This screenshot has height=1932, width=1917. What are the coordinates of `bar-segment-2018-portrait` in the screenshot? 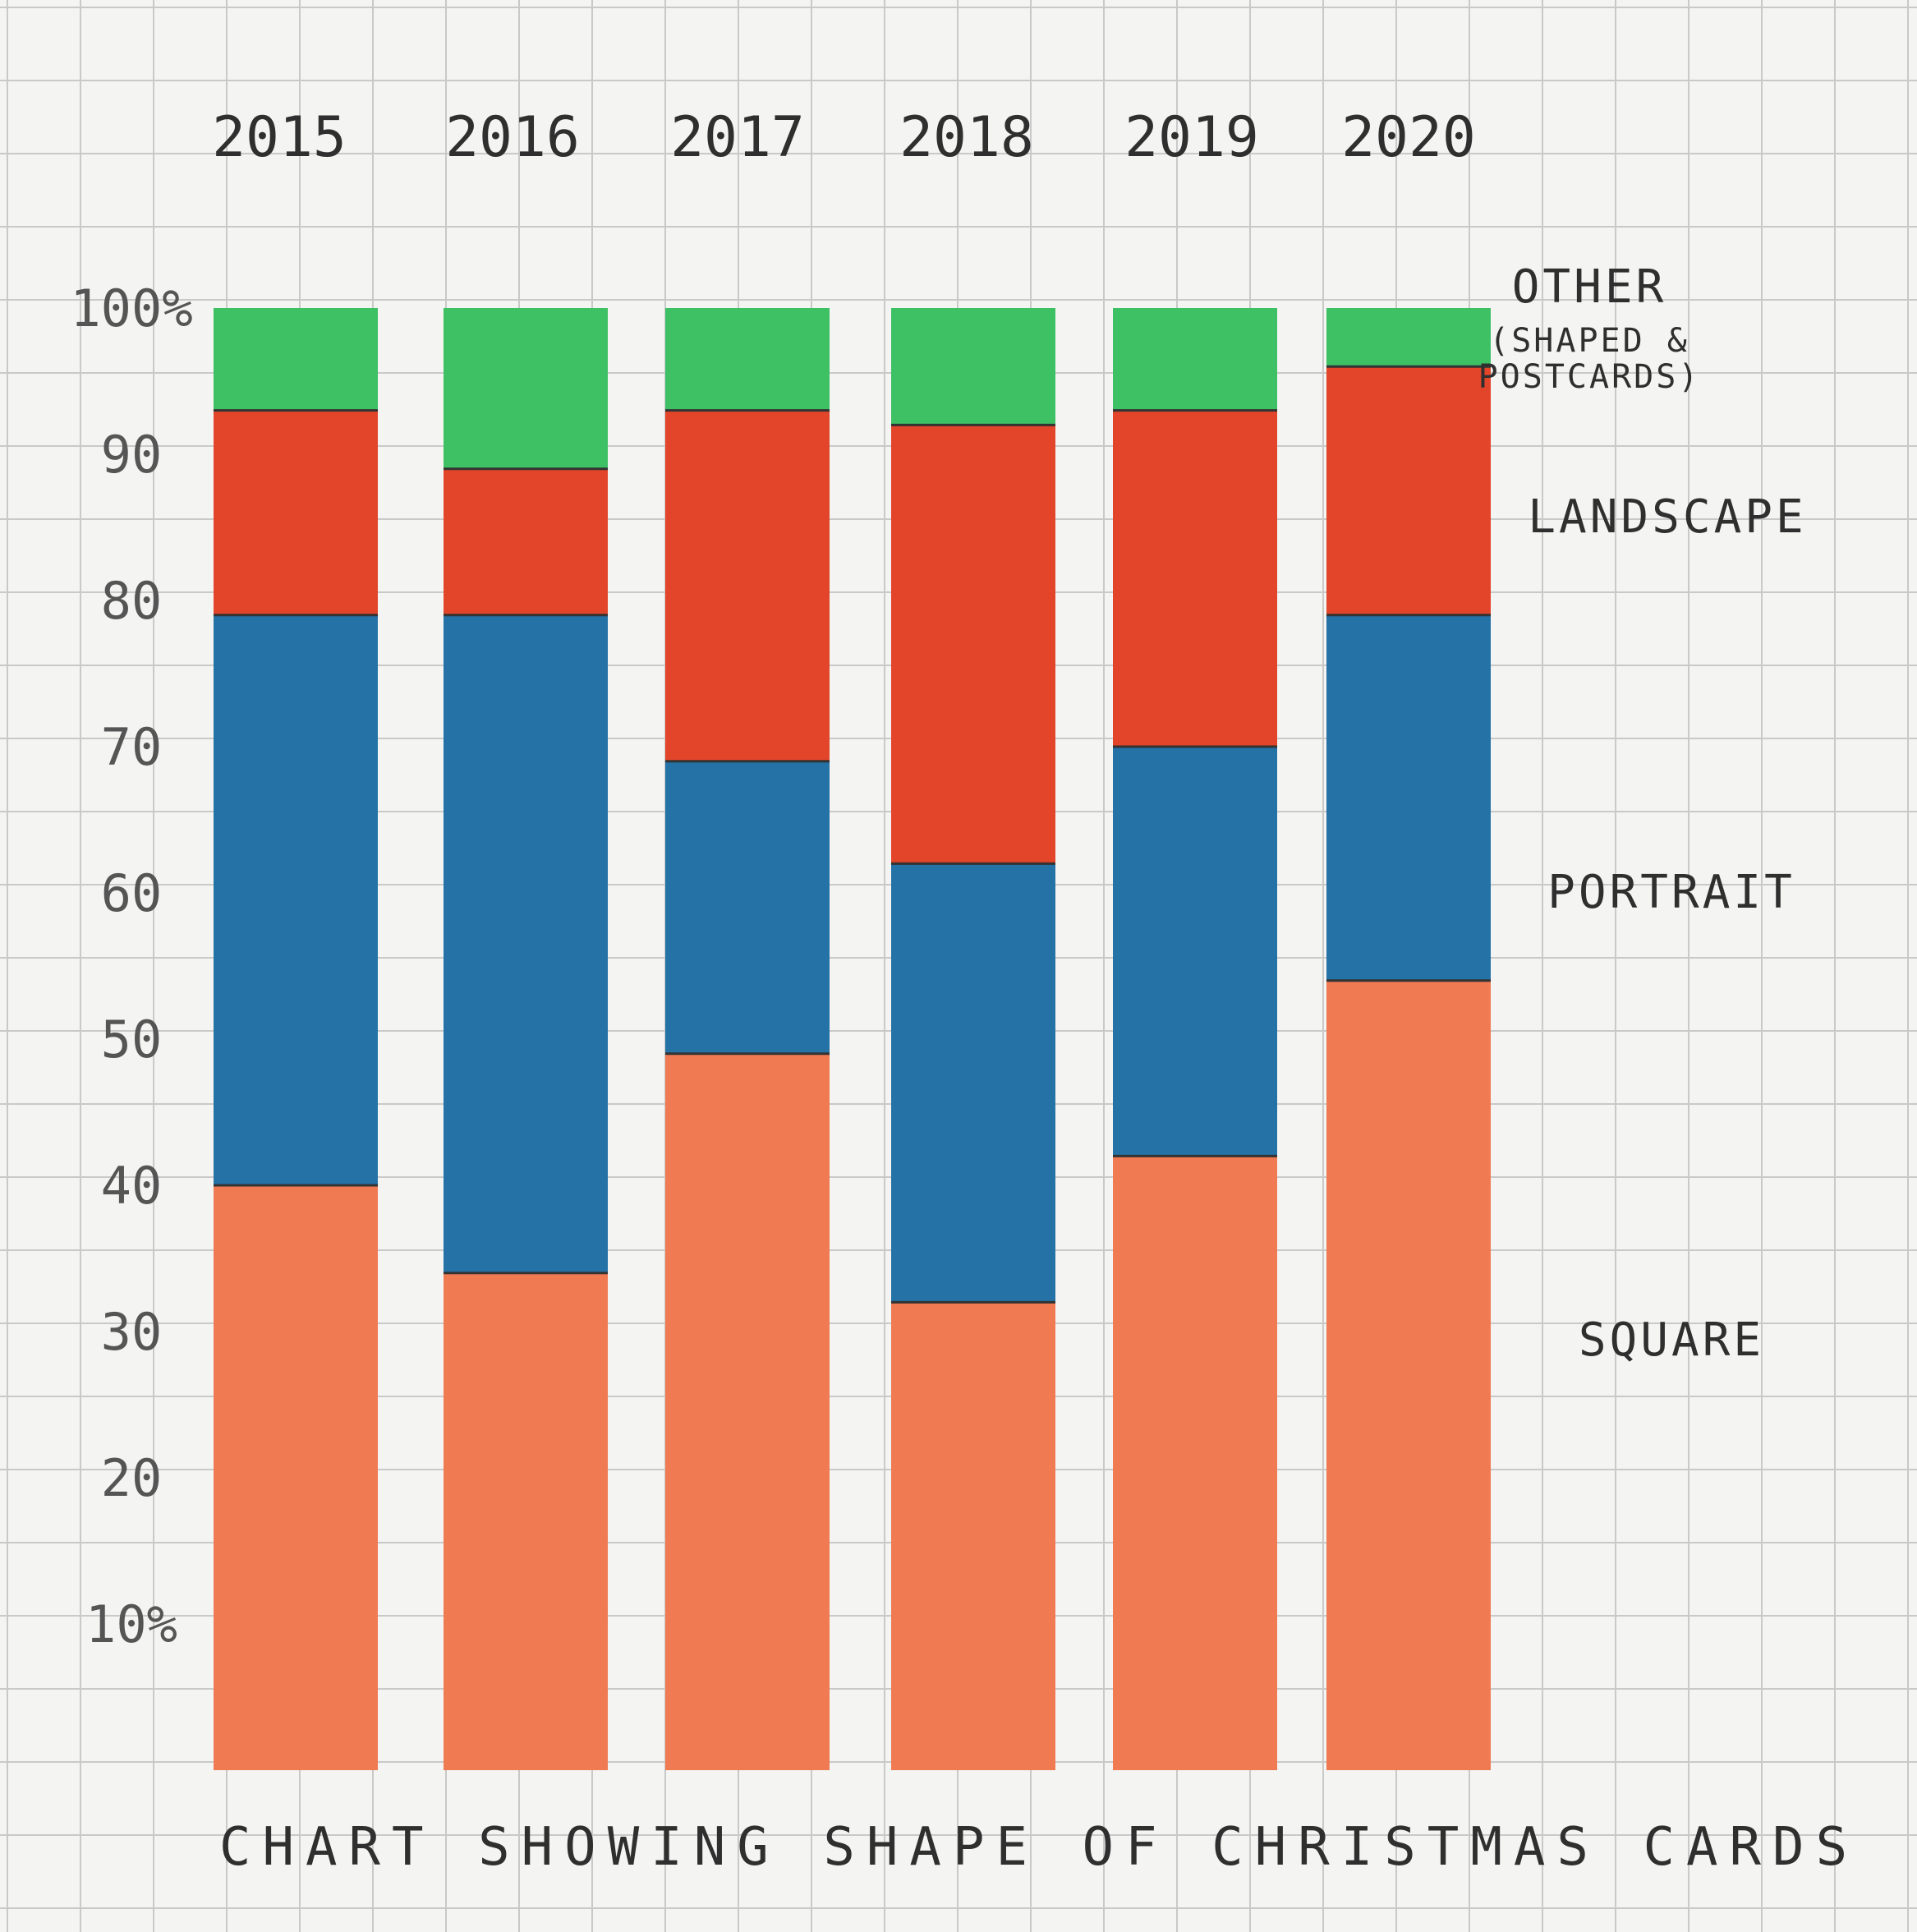 It's located at (973, 1083).